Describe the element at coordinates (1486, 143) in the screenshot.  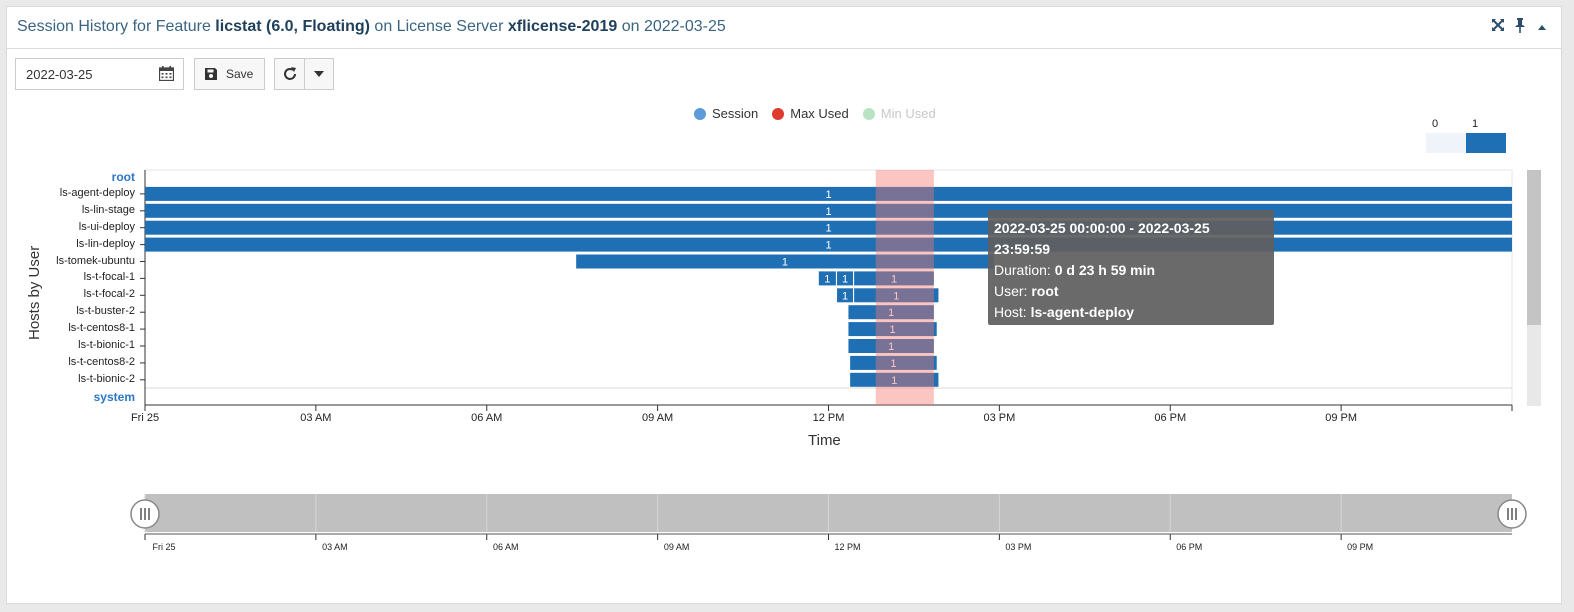
I see `scale-high-swatch` at that location.